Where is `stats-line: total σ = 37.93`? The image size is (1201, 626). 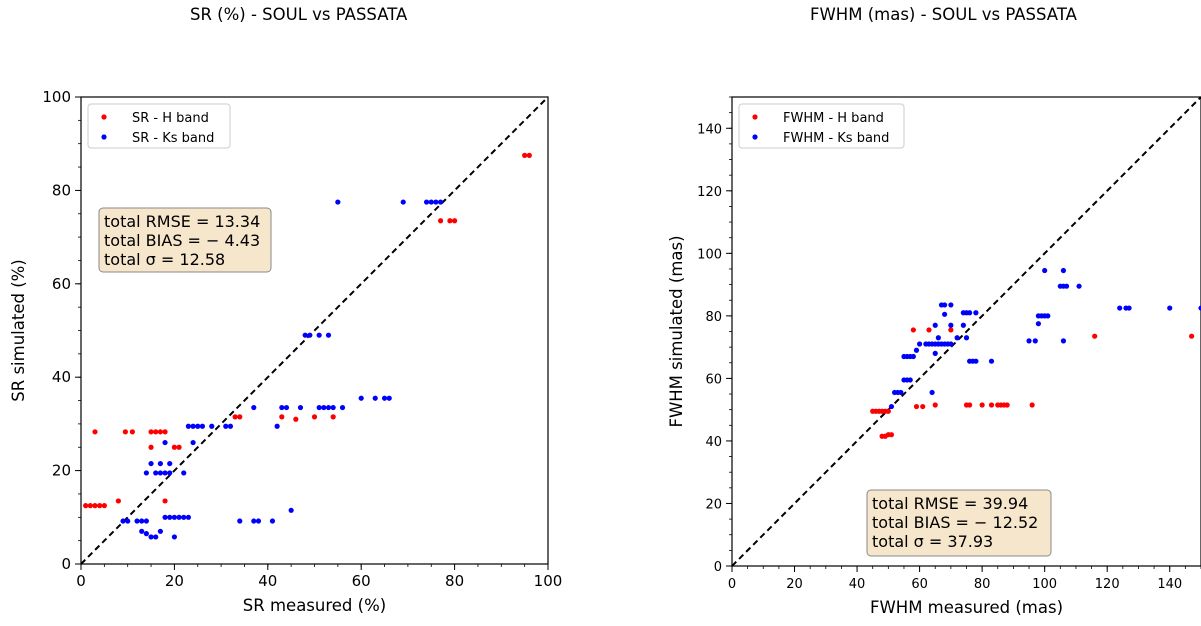
stats-line: total σ = 37.93 is located at coordinates (932, 541).